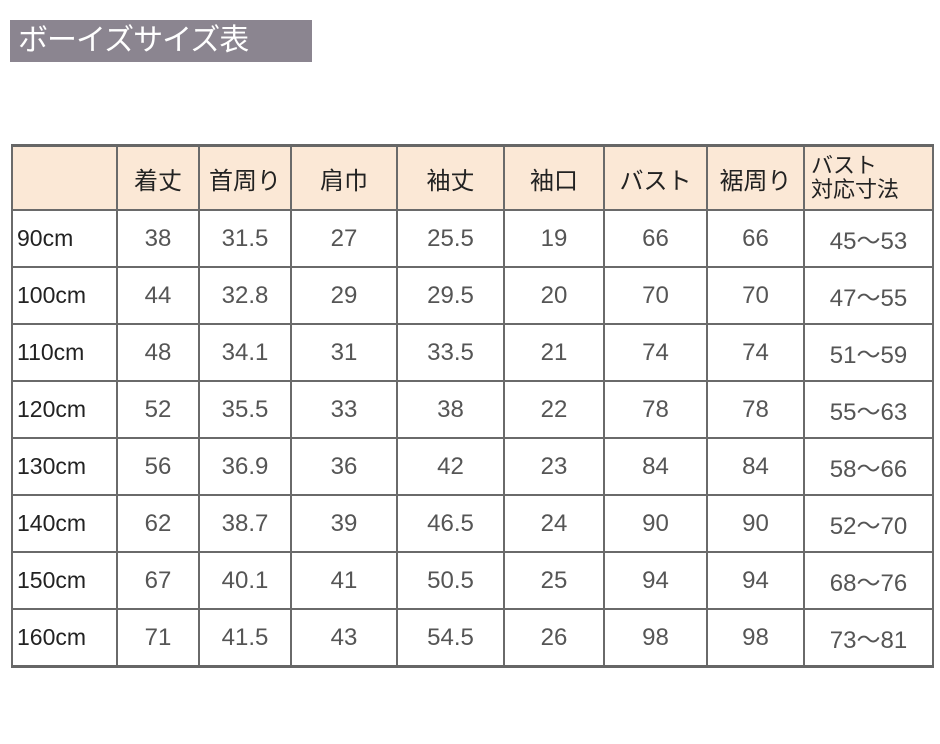  What do you see at coordinates (450, 238) in the screenshot?
I see `table-cell: 25.5` at bounding box center [450, 238].